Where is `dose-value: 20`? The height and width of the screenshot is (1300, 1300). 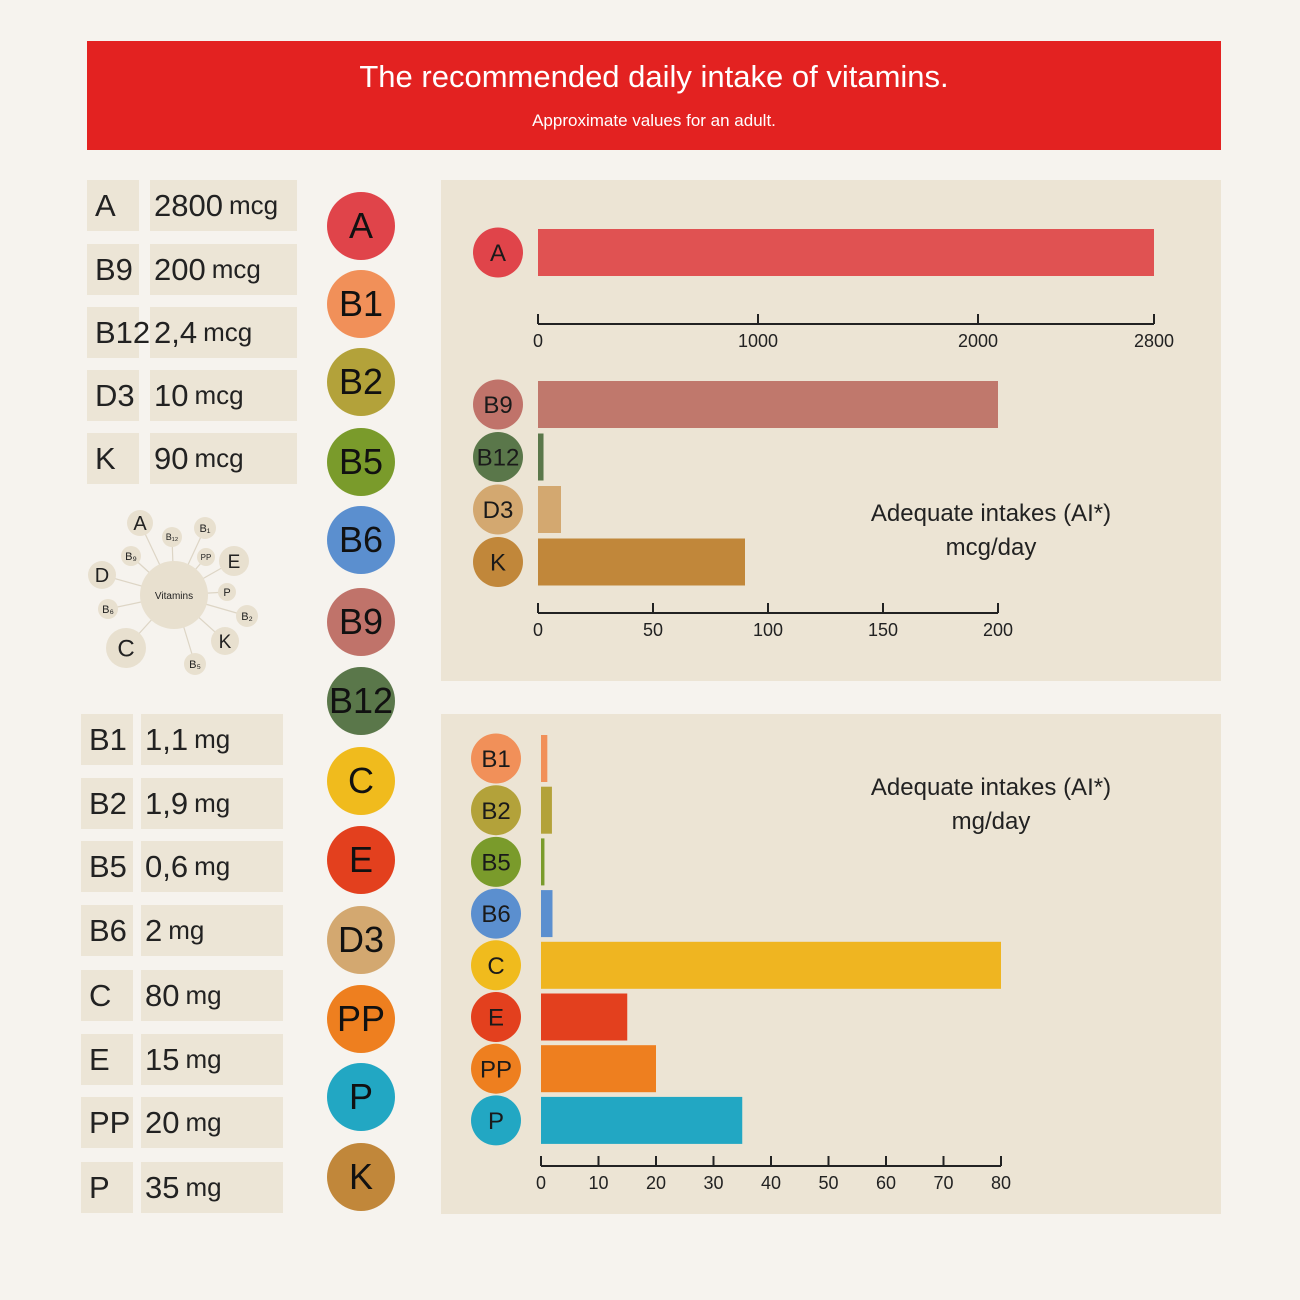 dose-value: 20 is located at coordinates (162, 1122).